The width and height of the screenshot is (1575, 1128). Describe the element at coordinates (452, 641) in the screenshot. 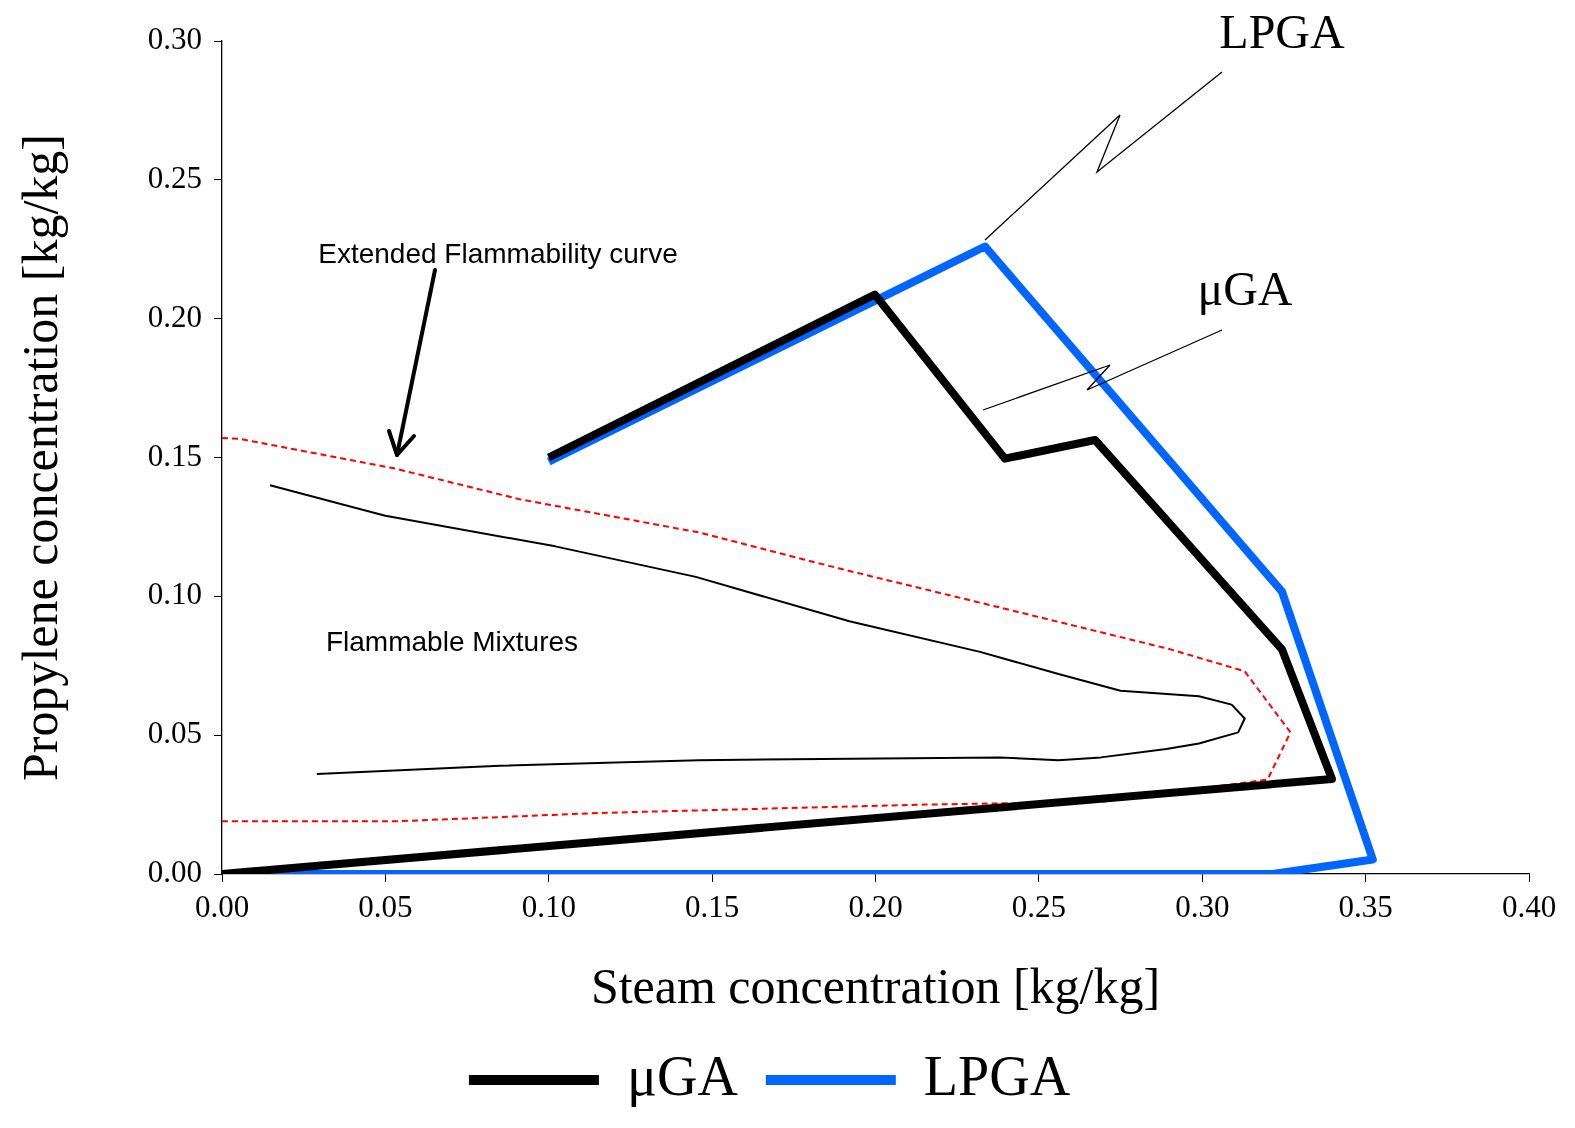

I see `annotation: Flammable Mixtures` at that location.